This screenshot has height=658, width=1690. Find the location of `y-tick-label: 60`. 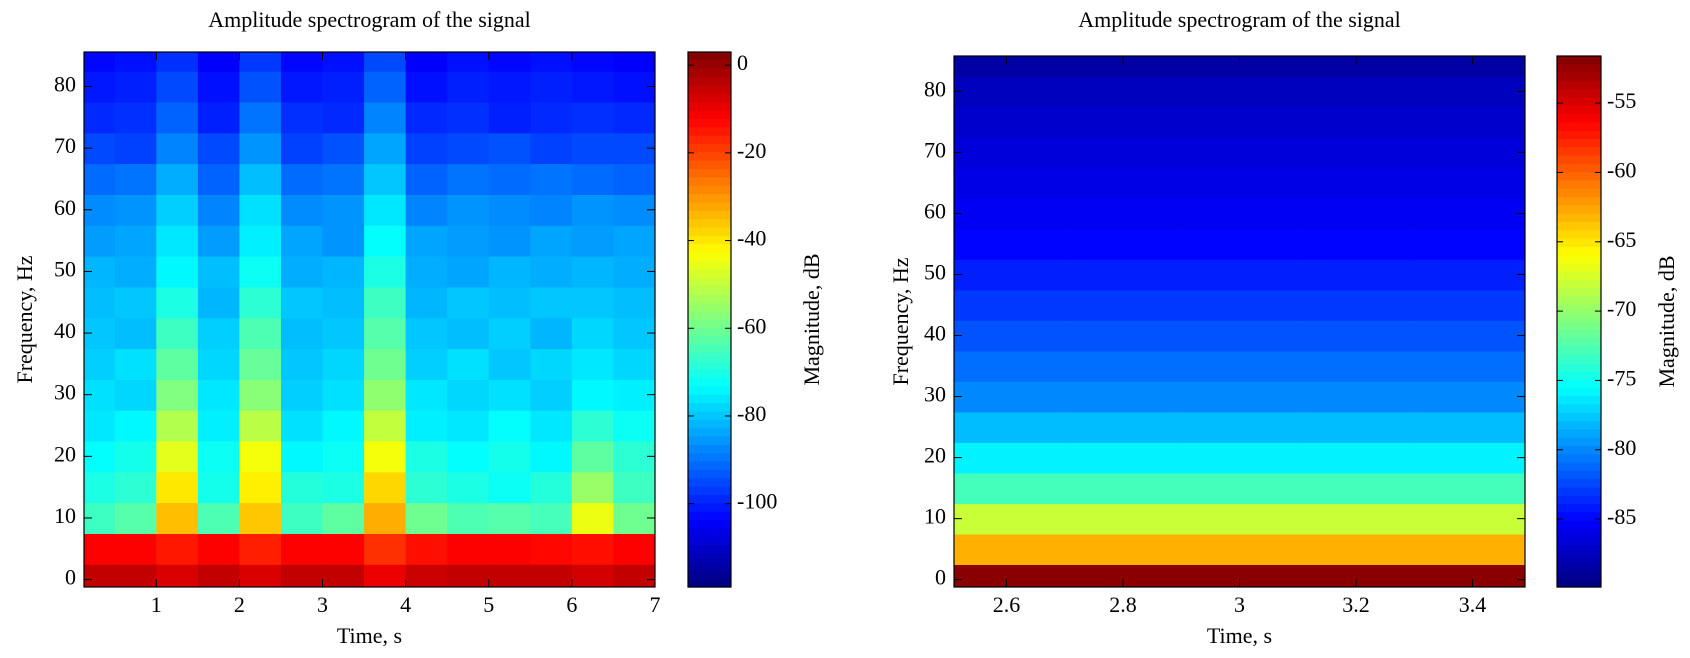

y-tick-label: 60 is located at coordinates (935, 211).